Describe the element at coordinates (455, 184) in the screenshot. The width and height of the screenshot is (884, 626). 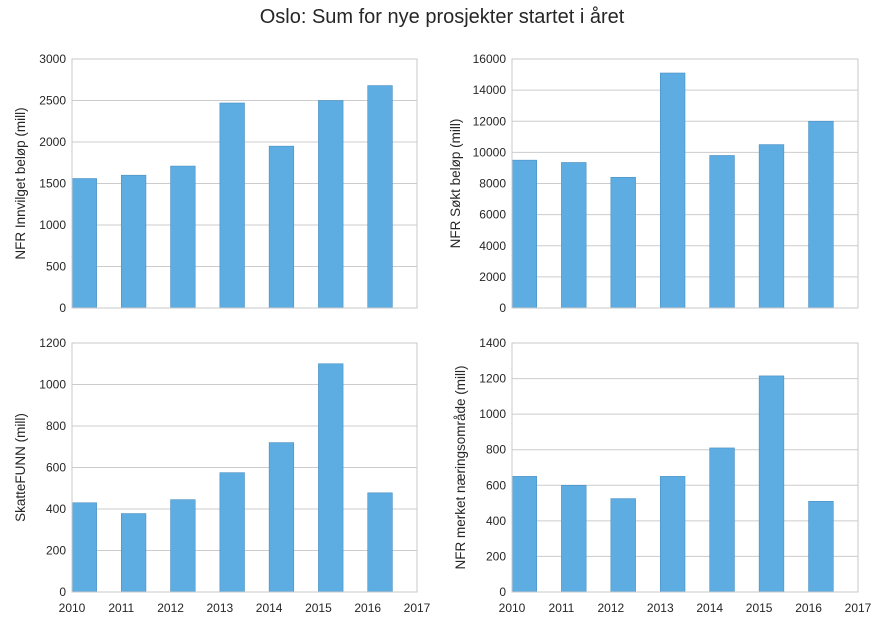
I see `y-axis-label: NFR Søkt beløp (mill)` at that location.